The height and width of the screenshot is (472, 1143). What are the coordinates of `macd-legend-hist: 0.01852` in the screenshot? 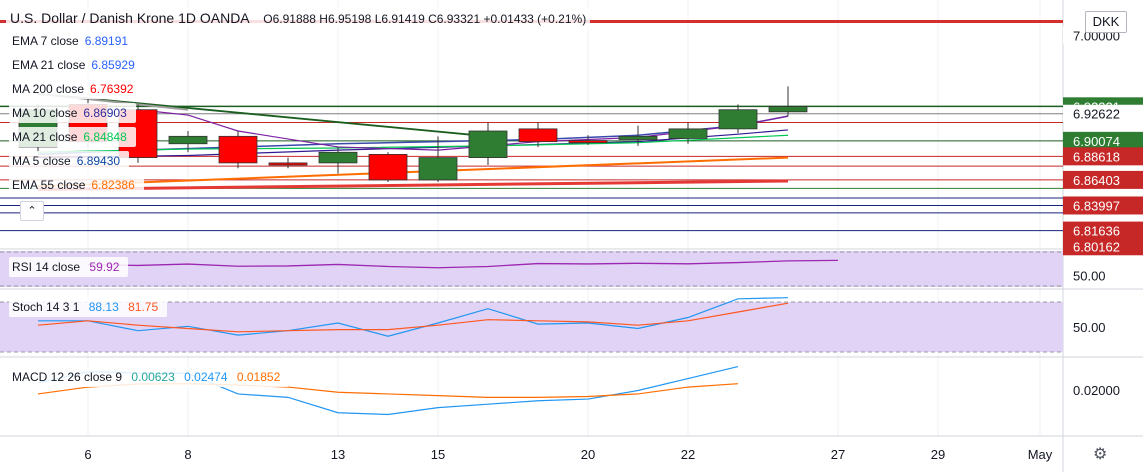 It's located at (258, 377).